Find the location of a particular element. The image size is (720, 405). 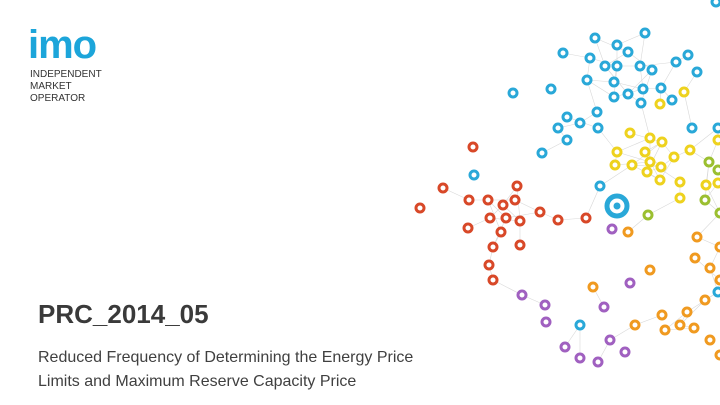

network-hub-dot is located at coordinates (617, 206).